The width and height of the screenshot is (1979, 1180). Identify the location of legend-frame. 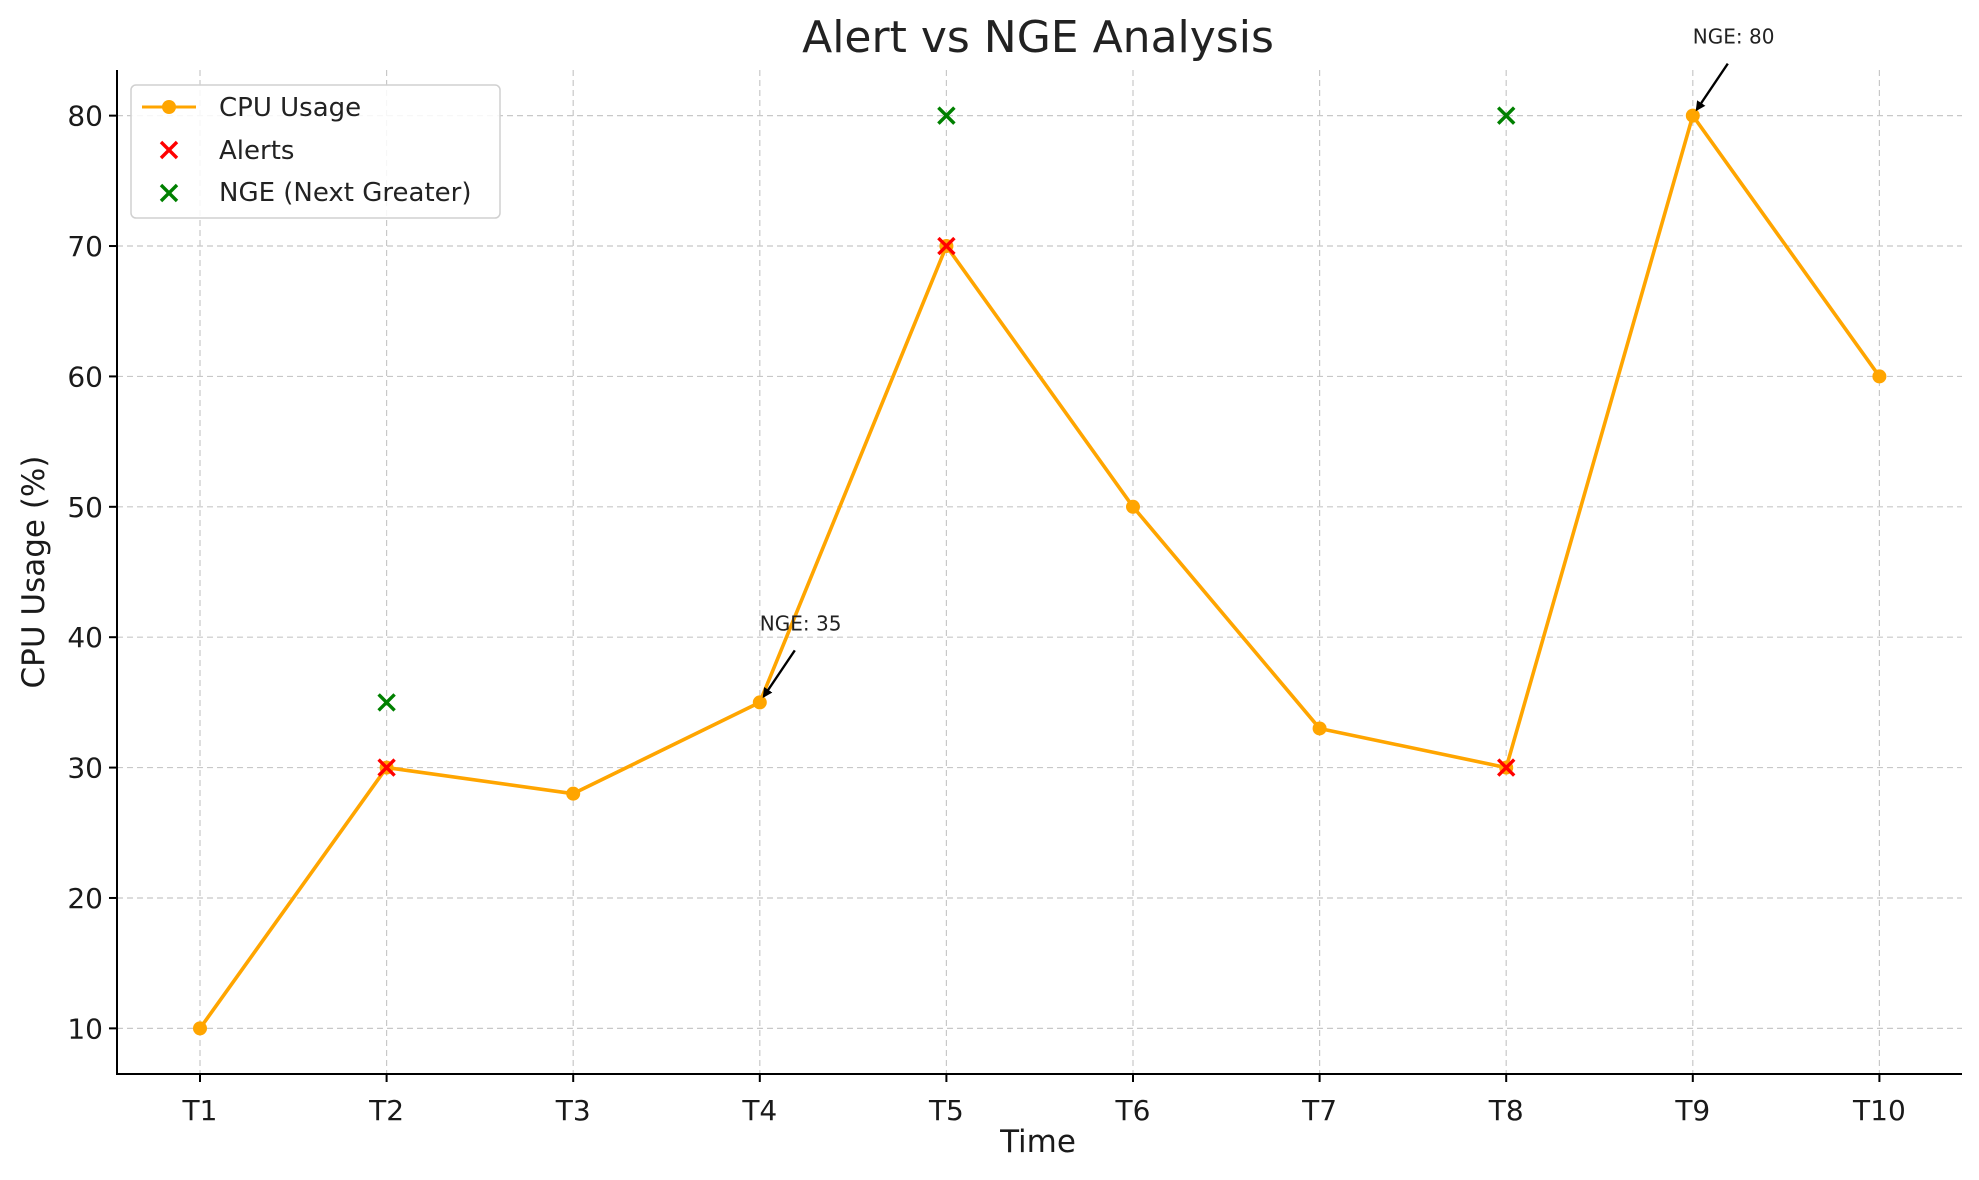
(315, 151).